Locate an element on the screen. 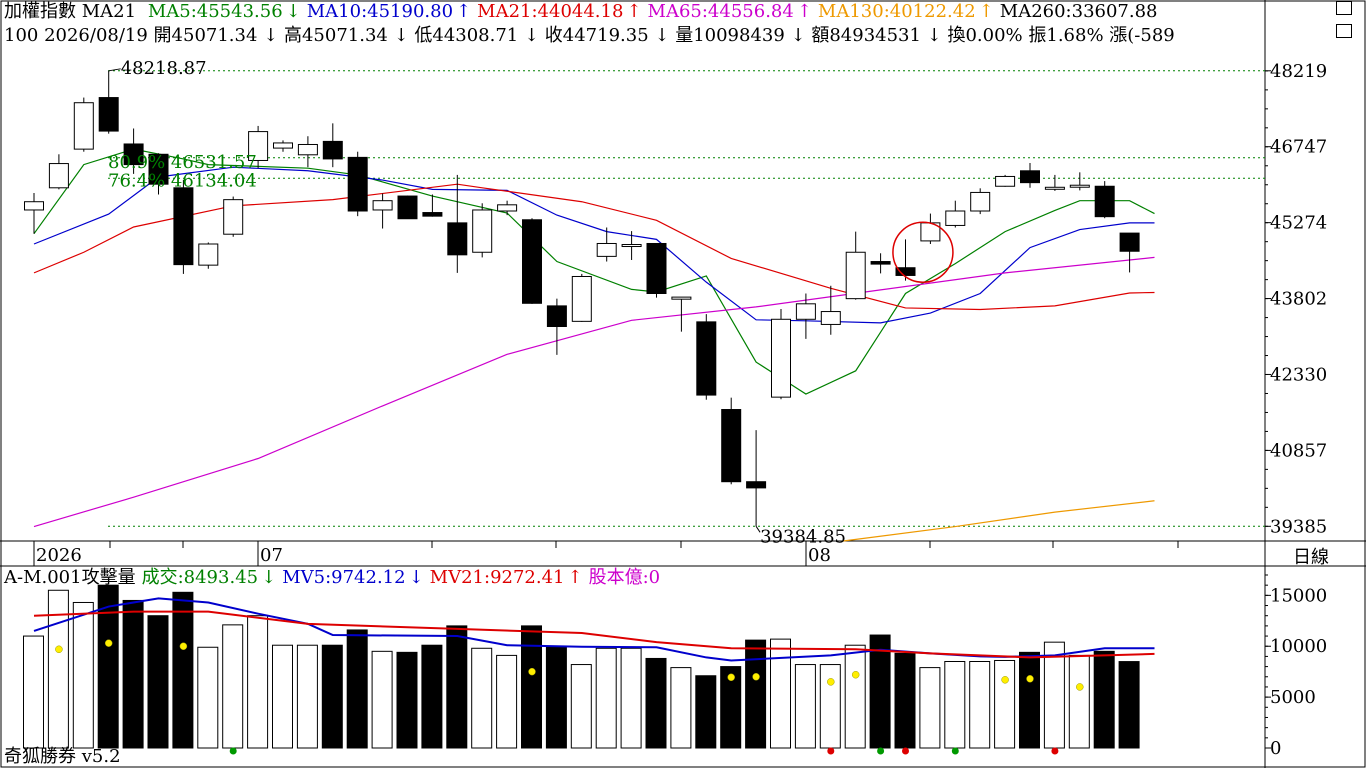 The width and height of the screenshot is (1366, 768). software-version: 奇狐勝券 v5.2 is located at coordinates (62, 756).